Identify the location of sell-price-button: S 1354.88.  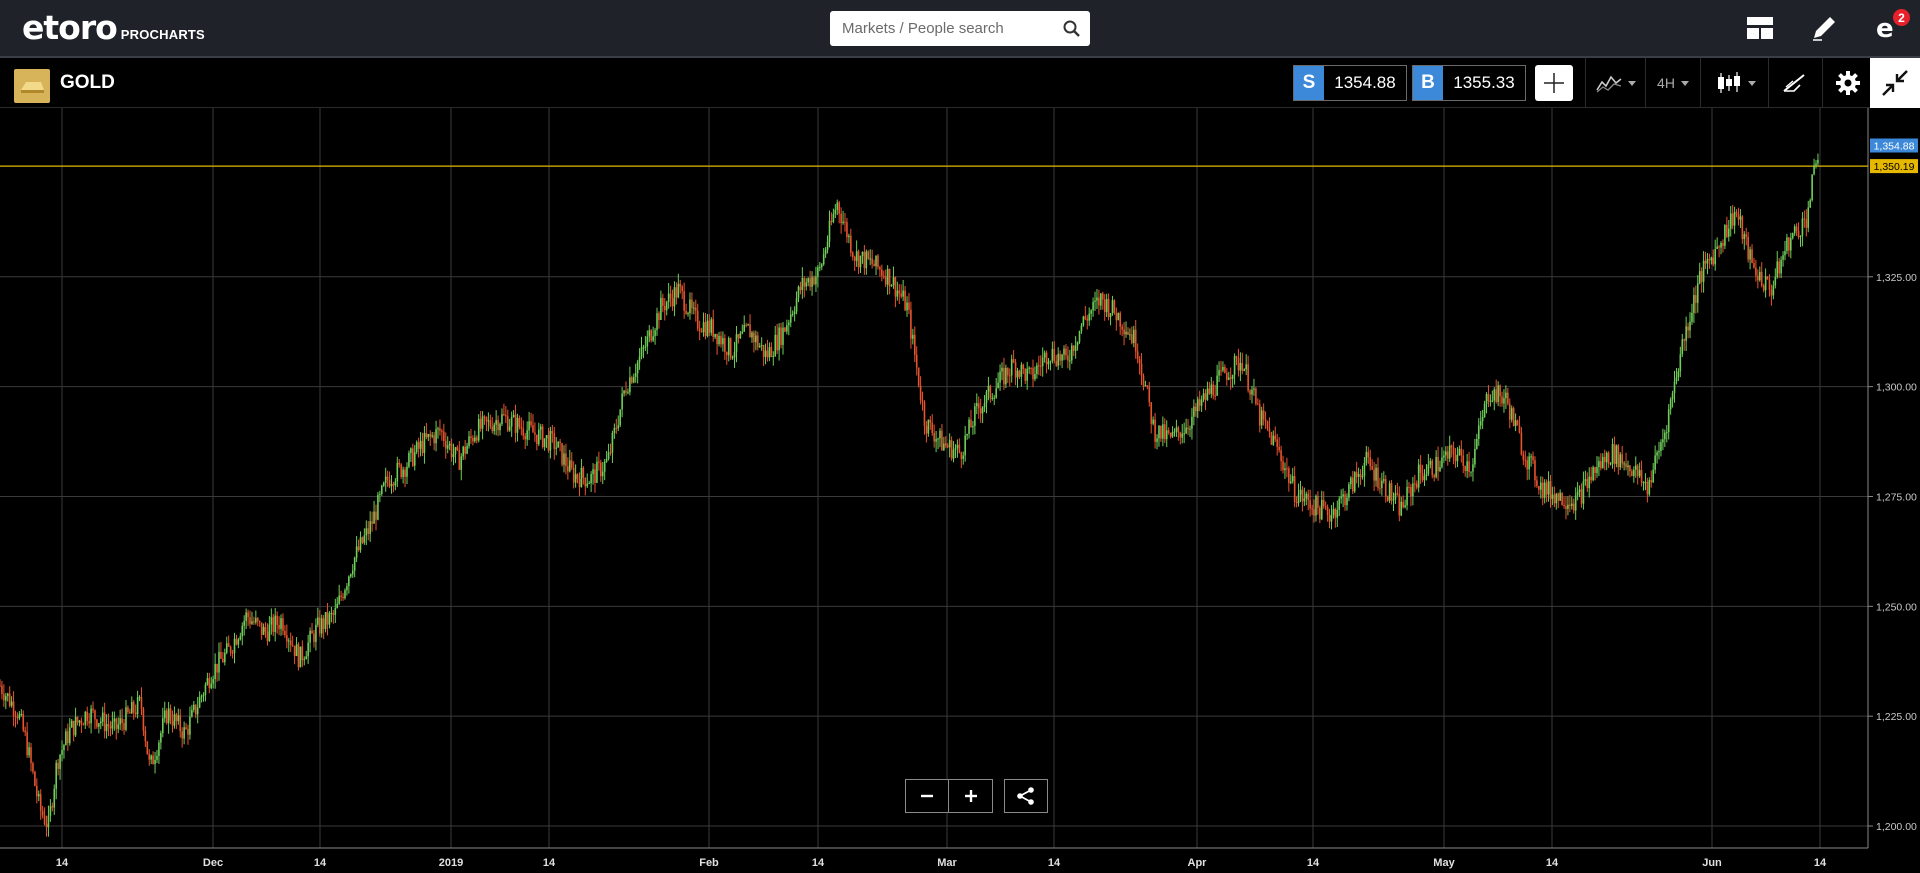
(1350, 83).